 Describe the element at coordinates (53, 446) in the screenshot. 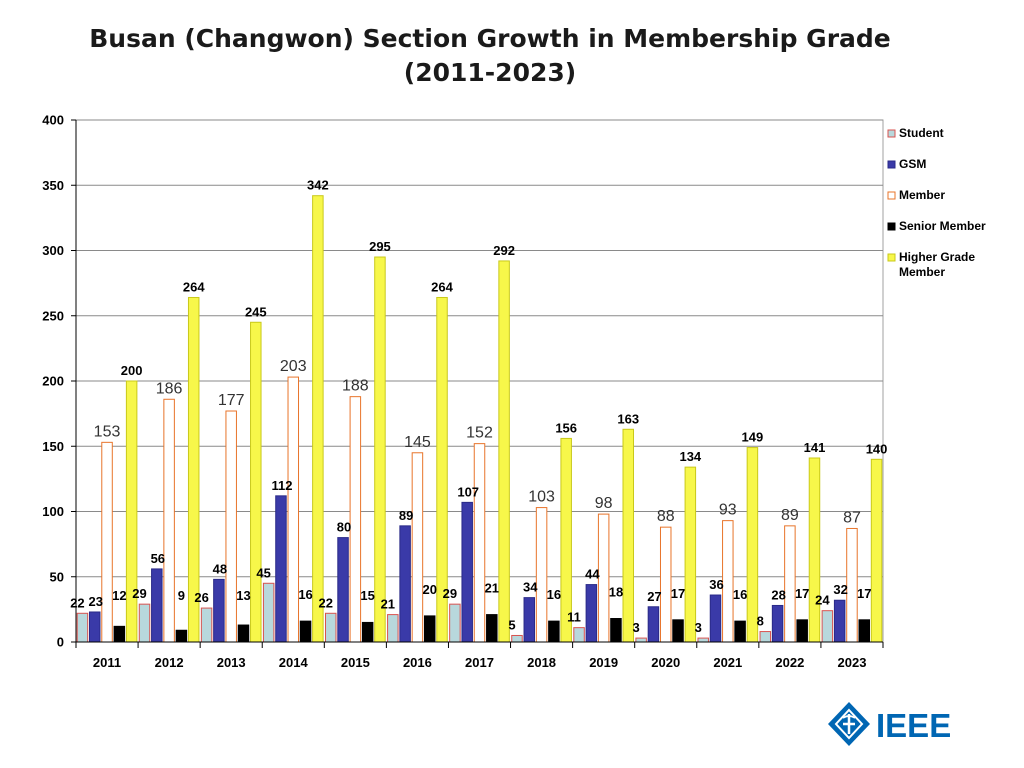

I see `y-tick-label: 150` at that location.